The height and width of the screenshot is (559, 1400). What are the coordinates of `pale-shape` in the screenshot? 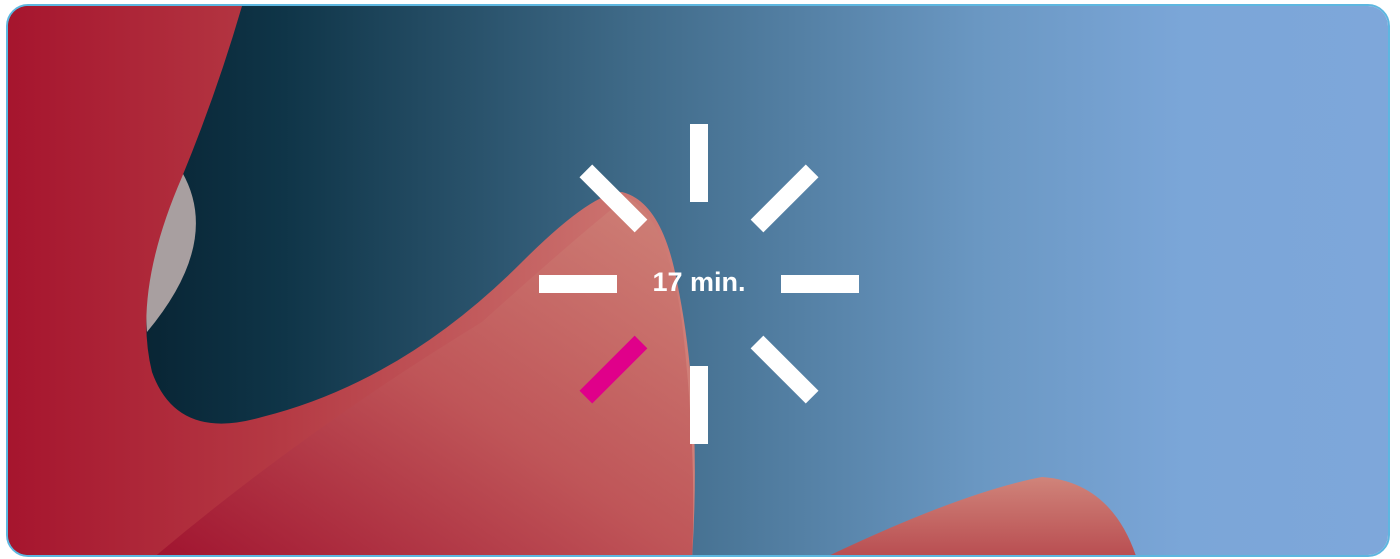 It's located at (169, 252).